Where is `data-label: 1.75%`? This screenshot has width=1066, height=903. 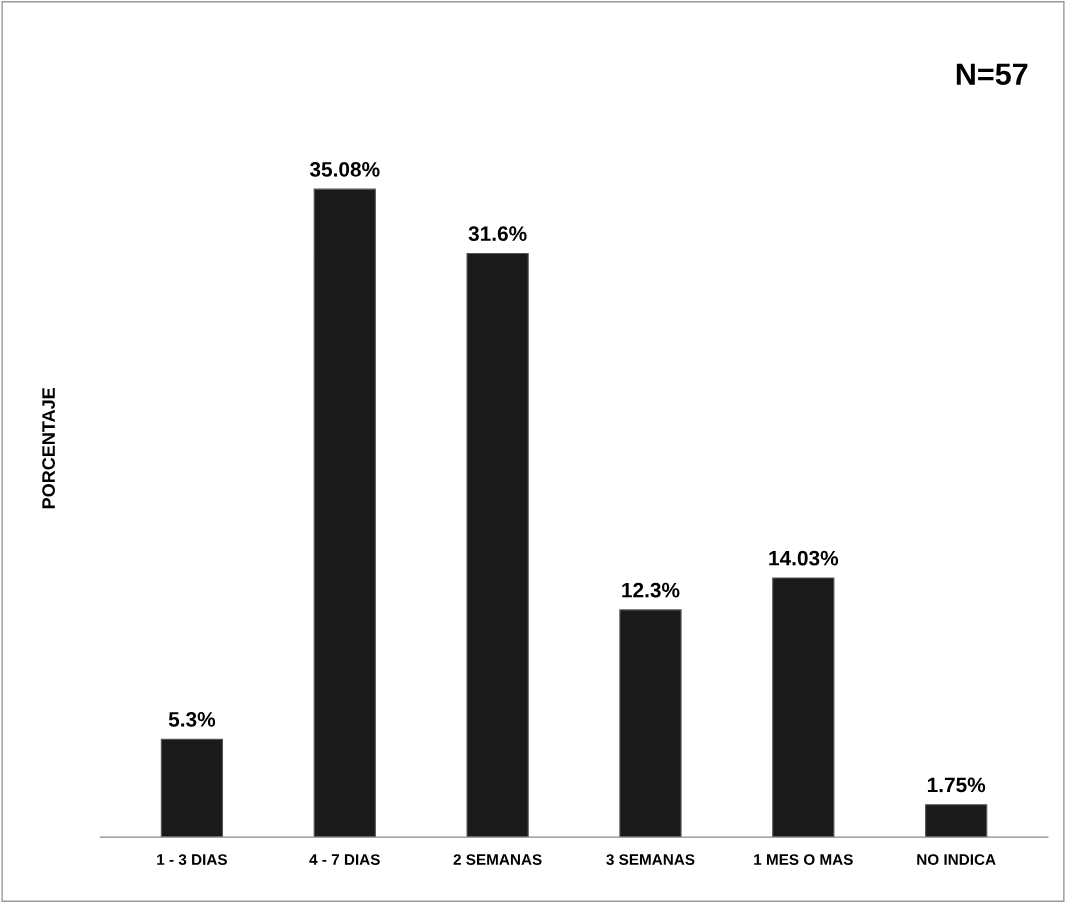 data-label: 1.75% is located at coordinates (956, 785).